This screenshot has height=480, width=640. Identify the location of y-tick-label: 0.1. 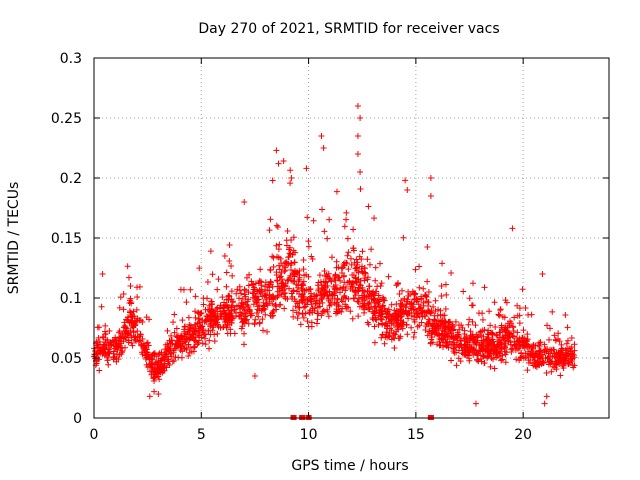
(71, 299).